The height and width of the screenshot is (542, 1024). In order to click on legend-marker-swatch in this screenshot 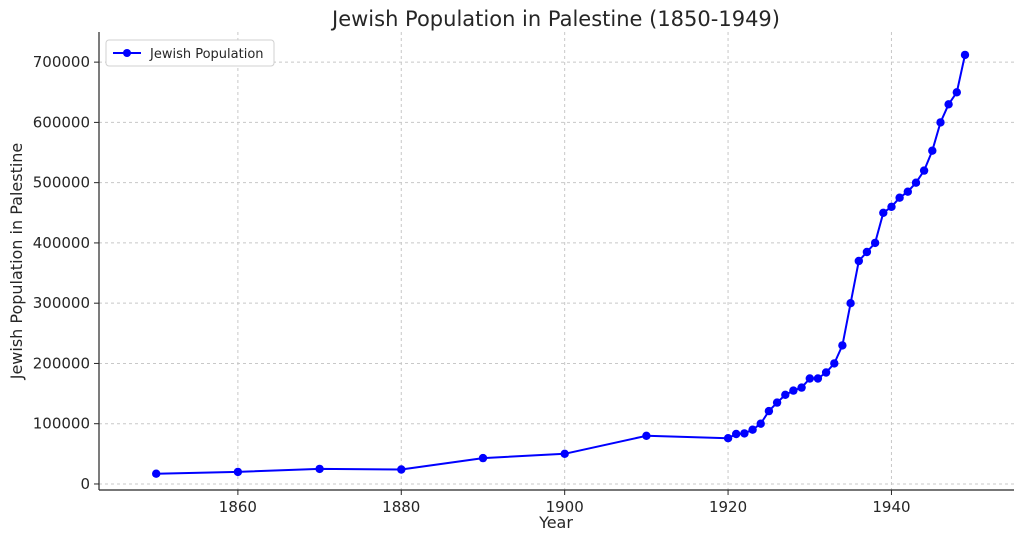, I will do `click(127, 53)`.